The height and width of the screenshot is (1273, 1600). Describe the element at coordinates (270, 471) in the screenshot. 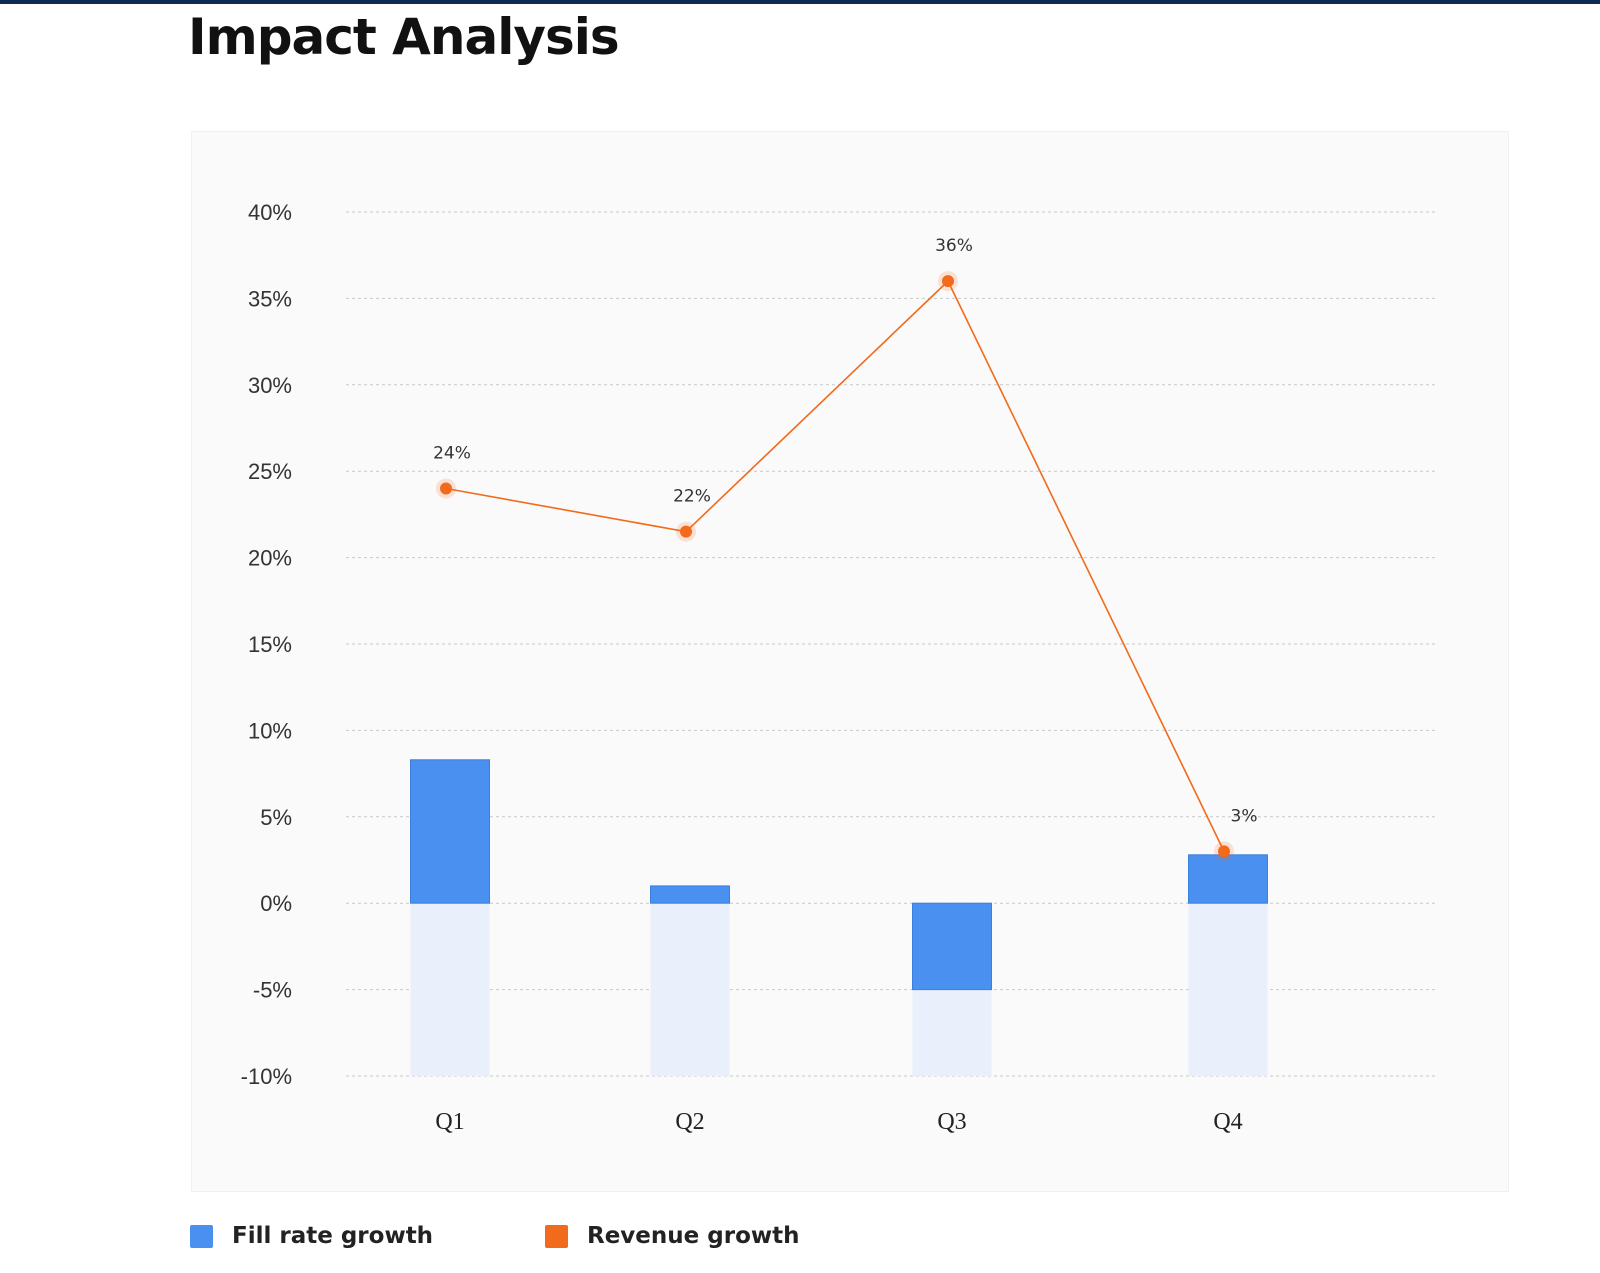

I see `y-tick-label: 25%` at that location.